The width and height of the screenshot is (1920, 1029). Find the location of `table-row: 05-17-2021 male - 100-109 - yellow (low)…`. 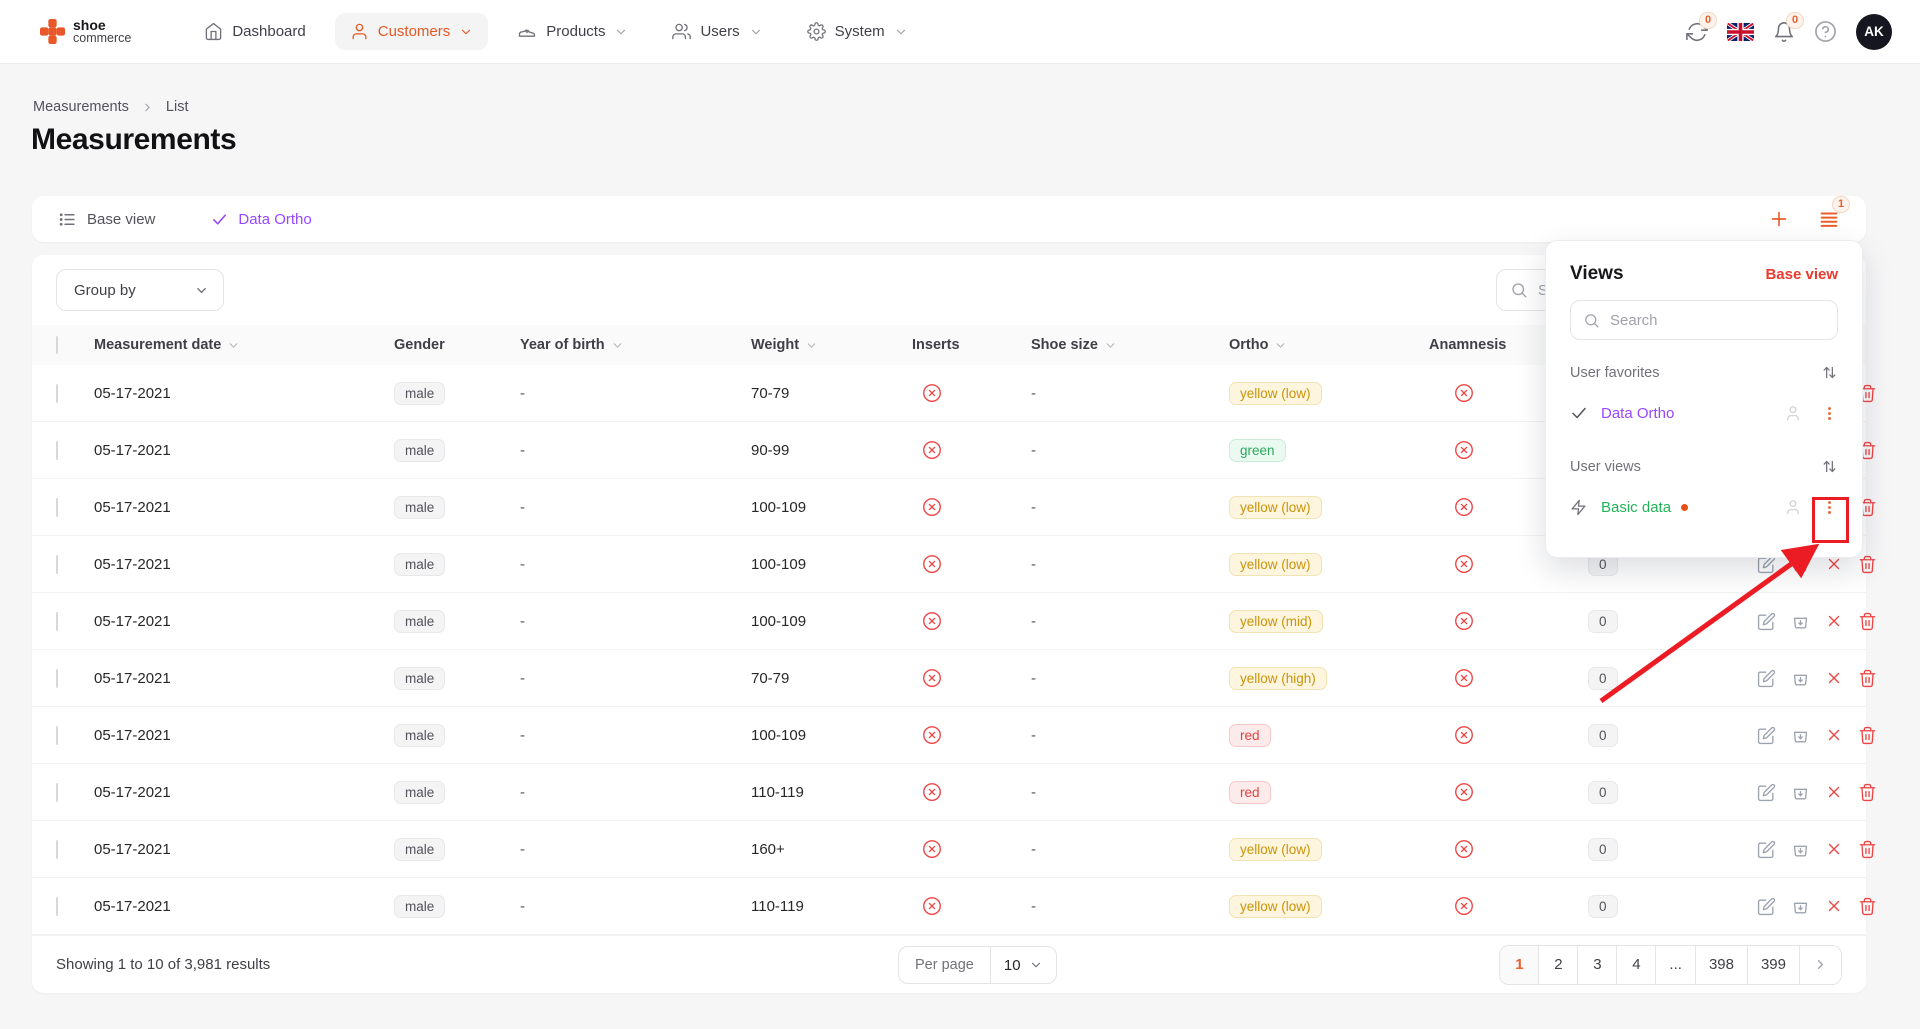

table-row: 05-17-2021 male - 100-109 - yellow (low)… is located at coordinates (954, 507).